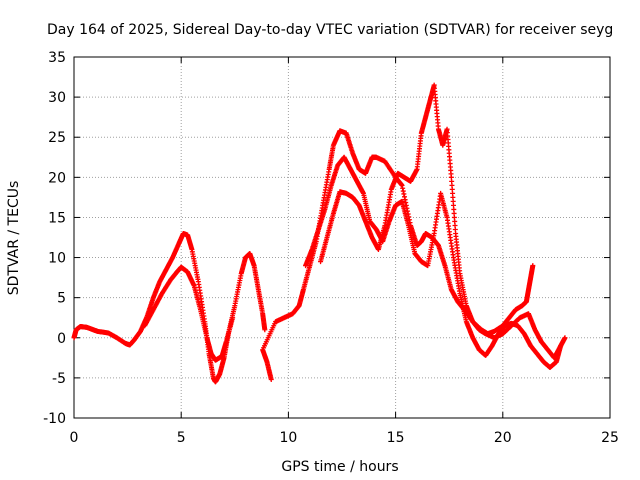 The image size is (640, 480). What do you see at coordinates (339, 467) in the screenshot?
I see `x-axis-label: GPS time / hours` at bounding box center [339, 467].